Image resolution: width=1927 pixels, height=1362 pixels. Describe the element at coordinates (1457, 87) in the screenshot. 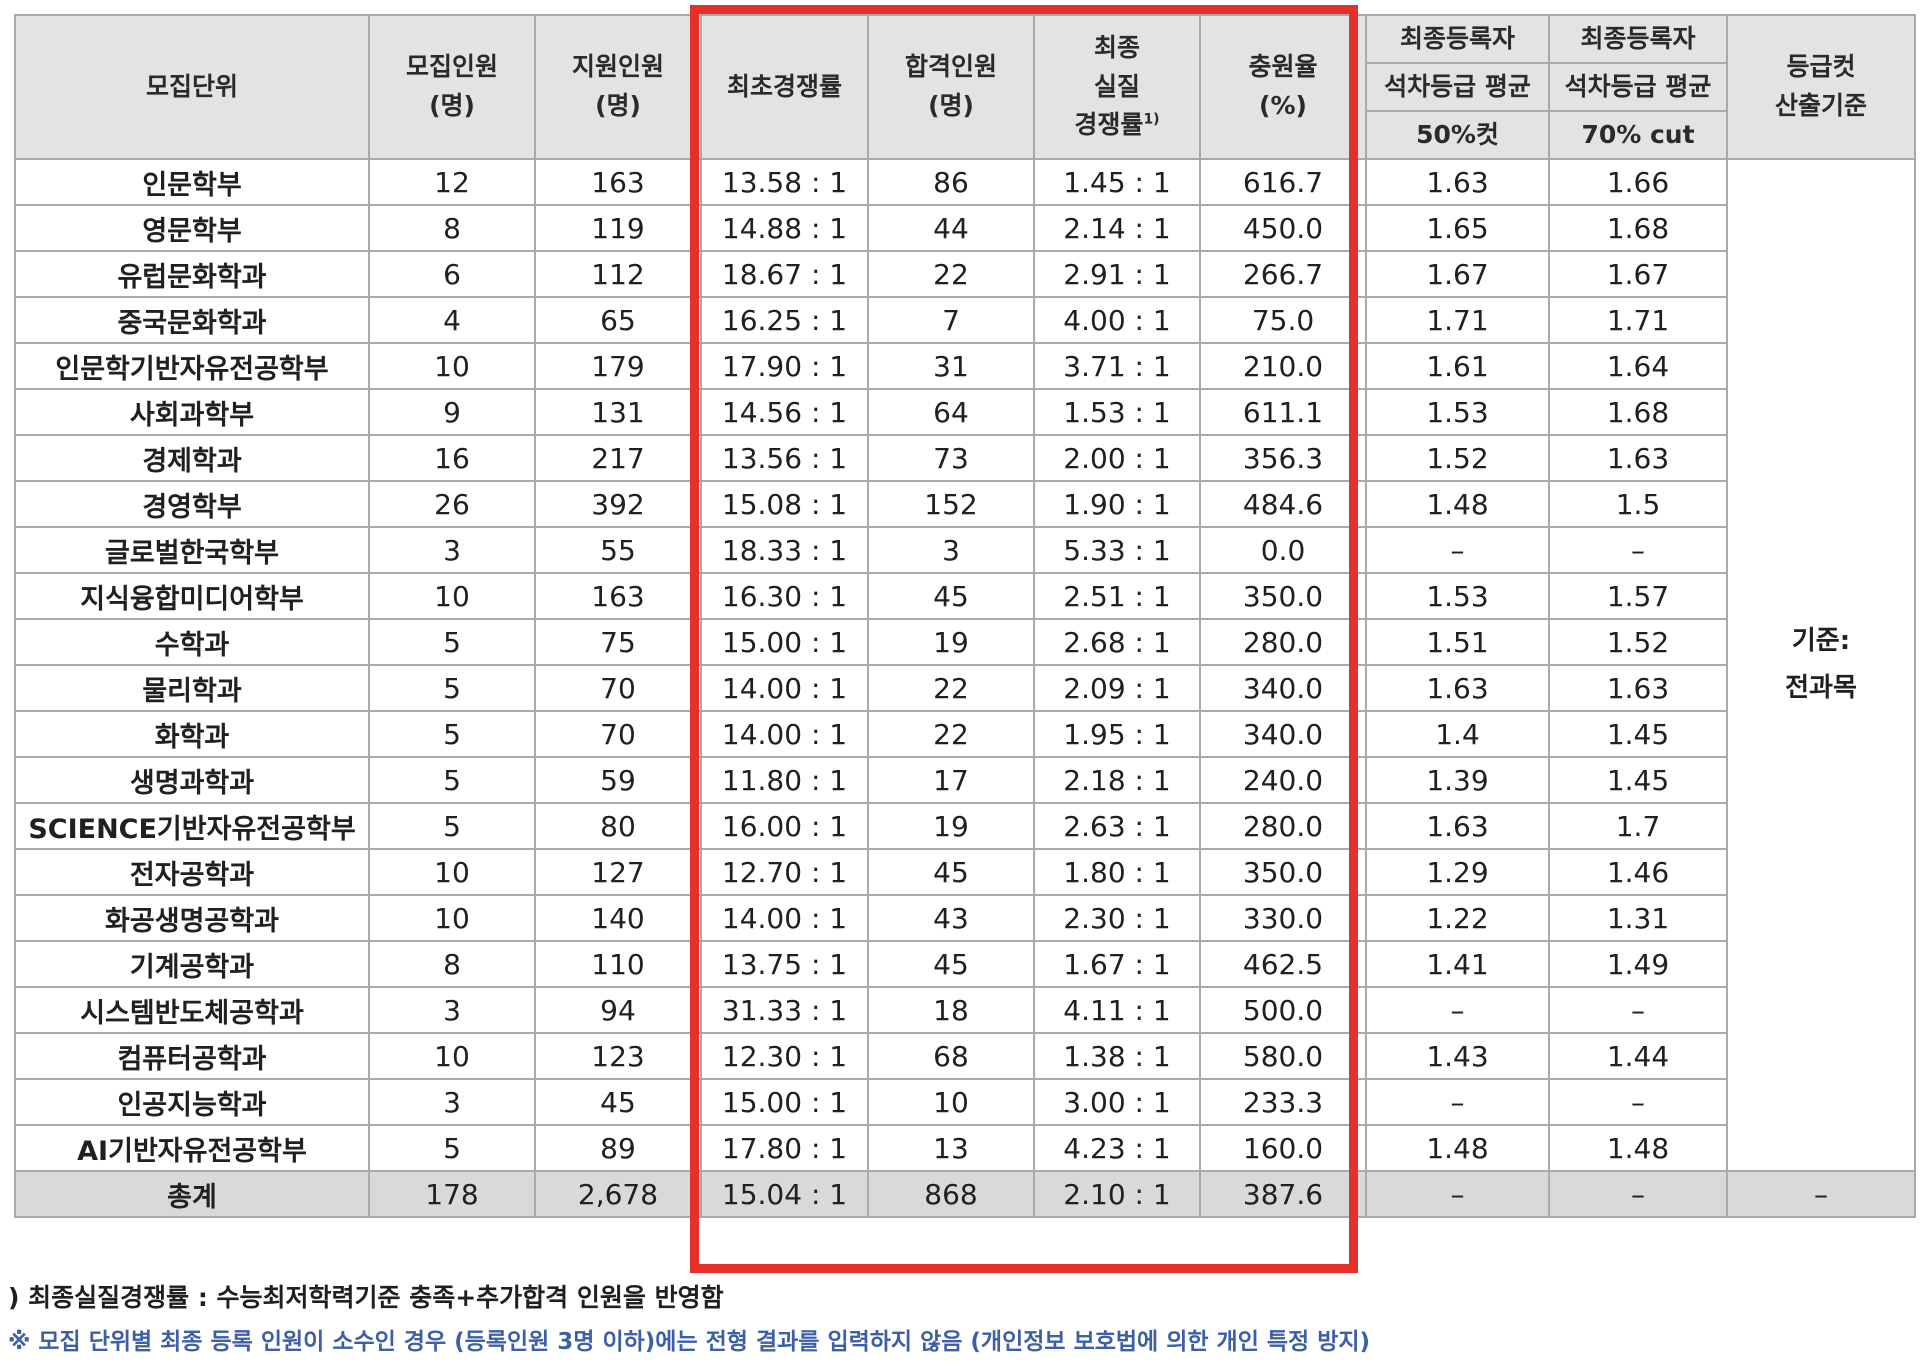

I see `header-reg50-line2: 석차등급 평균` at that location.